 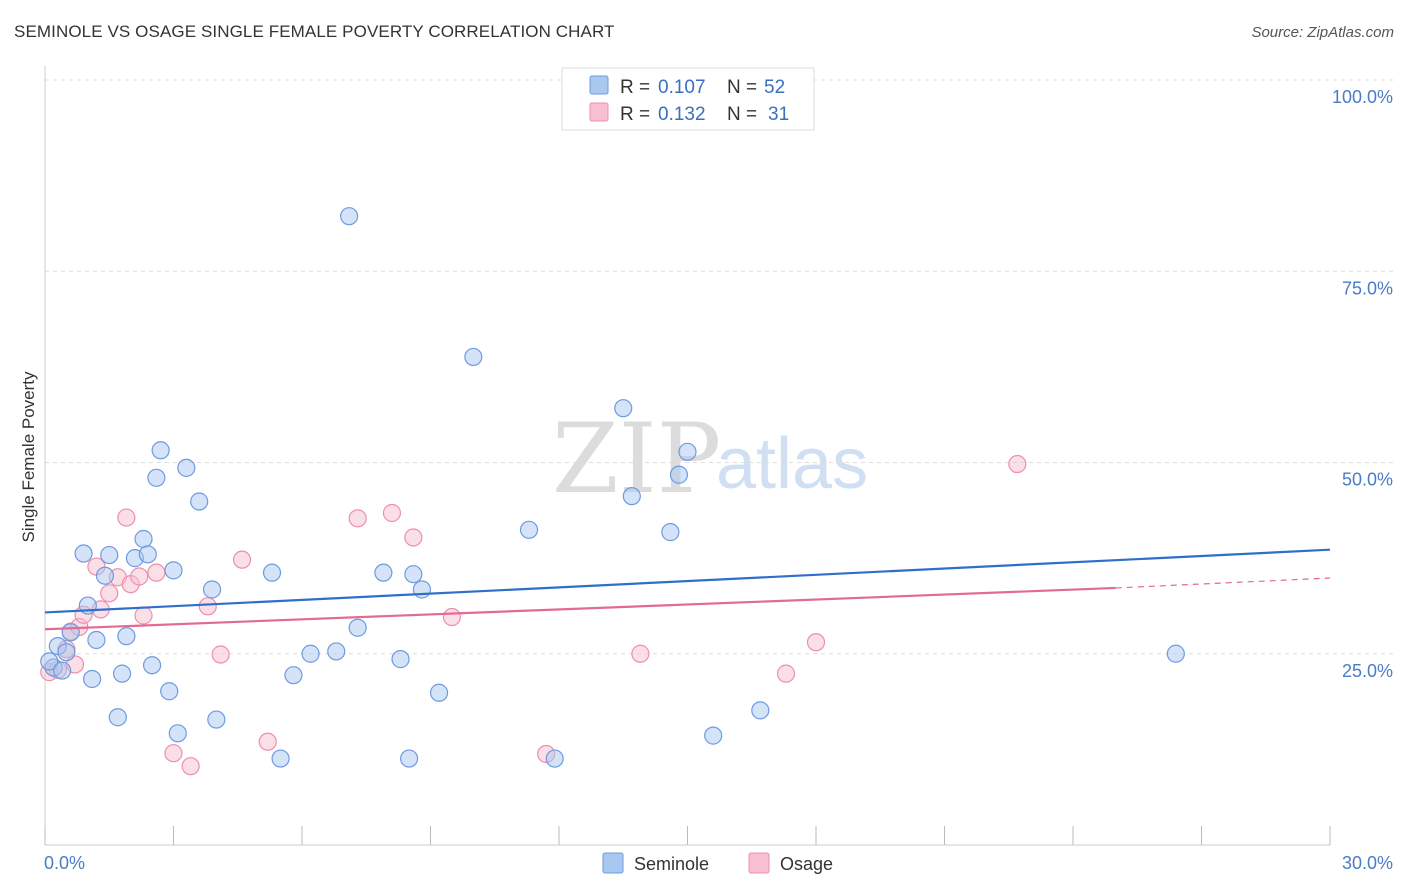 What do you see at coordinates (635, 87) in the screenshot?
I see `legend-r-label-seminole: R =` at bounding box center [635, 87].